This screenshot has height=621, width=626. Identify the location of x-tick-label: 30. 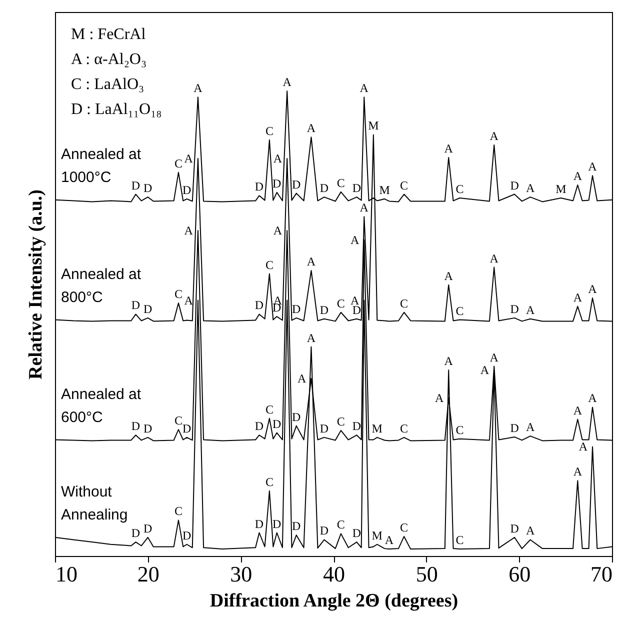
(241, 574).